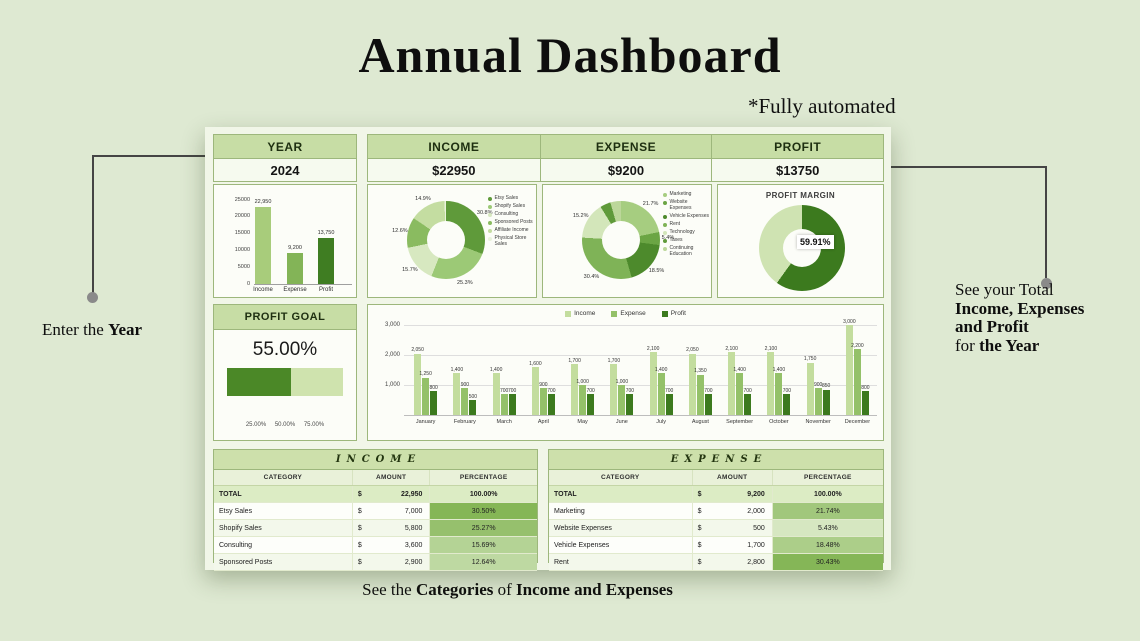 The height and width of the screenshot is (641, 1140). Describe the element at coordinates (423, 199) in the screenshot. I see `slice-percentage-label: 14.9%` at that location.